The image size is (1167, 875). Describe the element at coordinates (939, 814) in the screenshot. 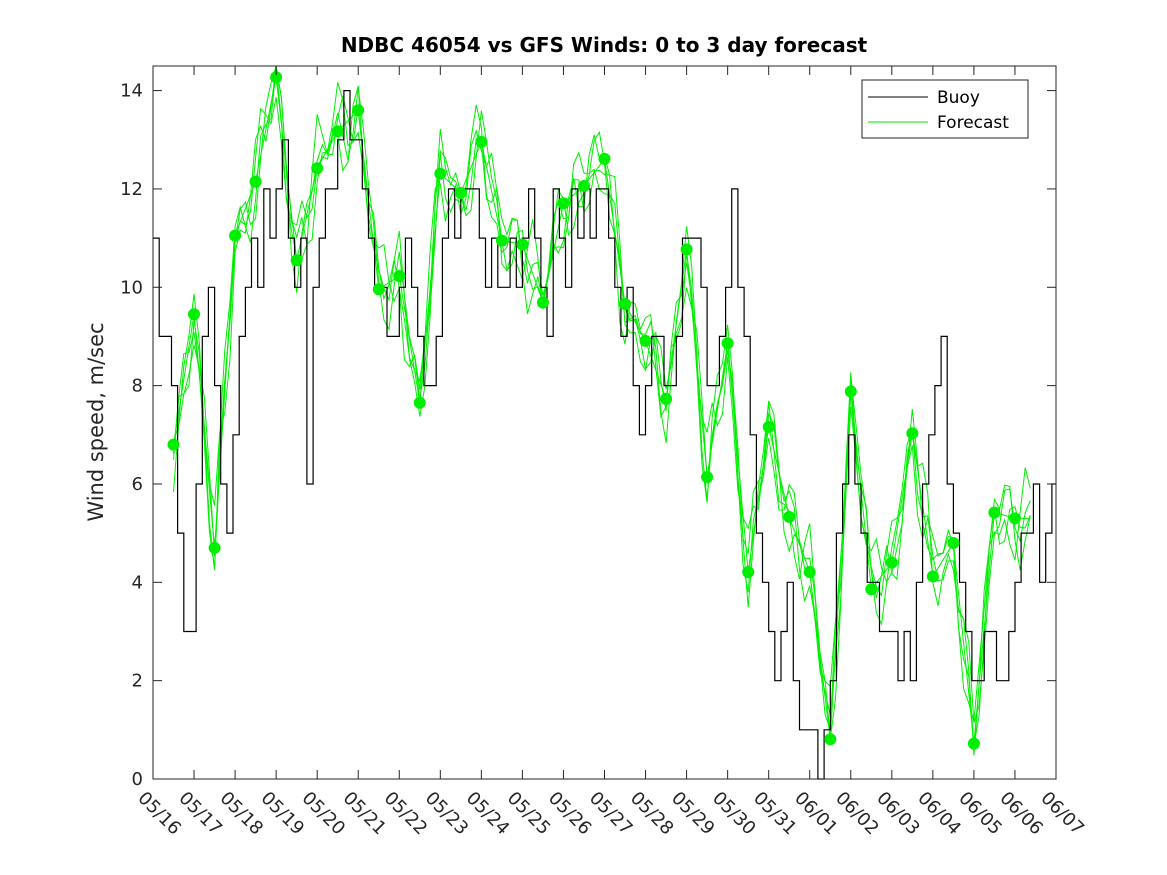

I see `x-tick-label: 06/04` at that location.